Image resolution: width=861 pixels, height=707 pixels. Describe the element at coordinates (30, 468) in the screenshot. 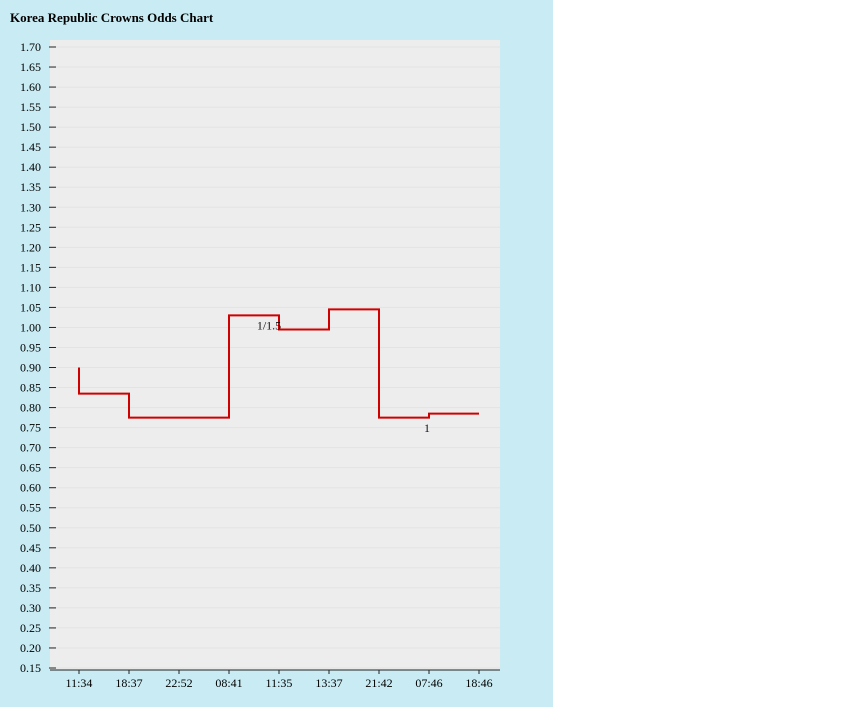

I see `svg-text: 0.65` at that location.